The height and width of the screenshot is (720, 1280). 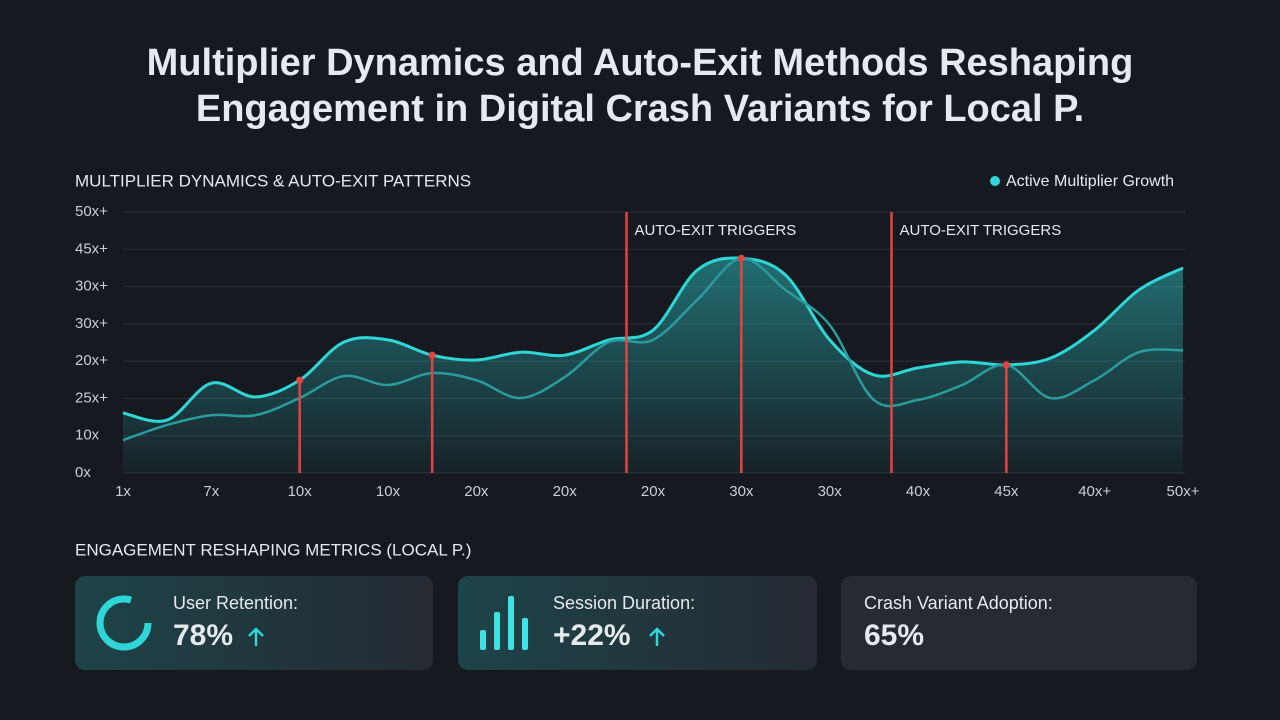 I want to click on legend-label: Active Multiplier Growth, so click(x=1090, y=181).